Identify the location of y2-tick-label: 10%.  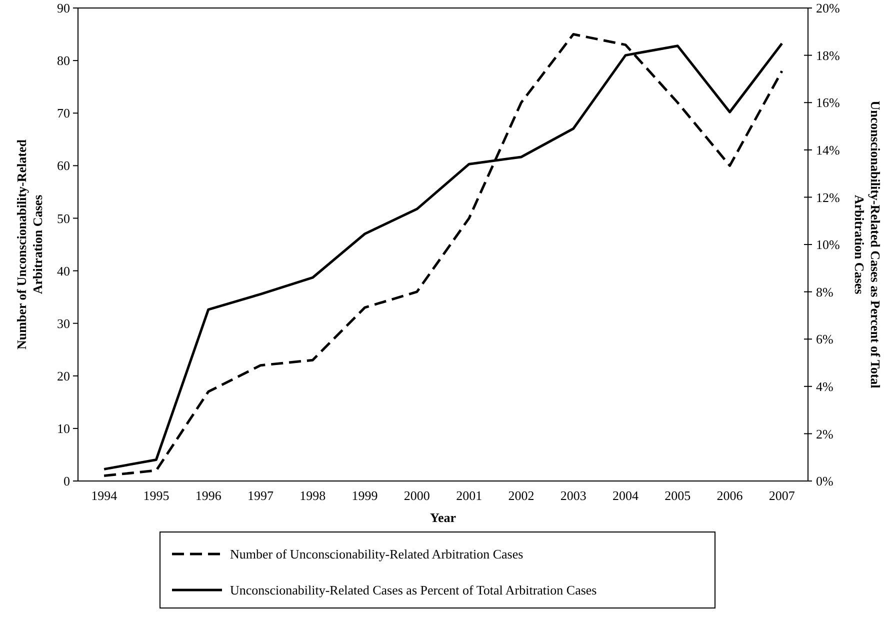
(828, 244).